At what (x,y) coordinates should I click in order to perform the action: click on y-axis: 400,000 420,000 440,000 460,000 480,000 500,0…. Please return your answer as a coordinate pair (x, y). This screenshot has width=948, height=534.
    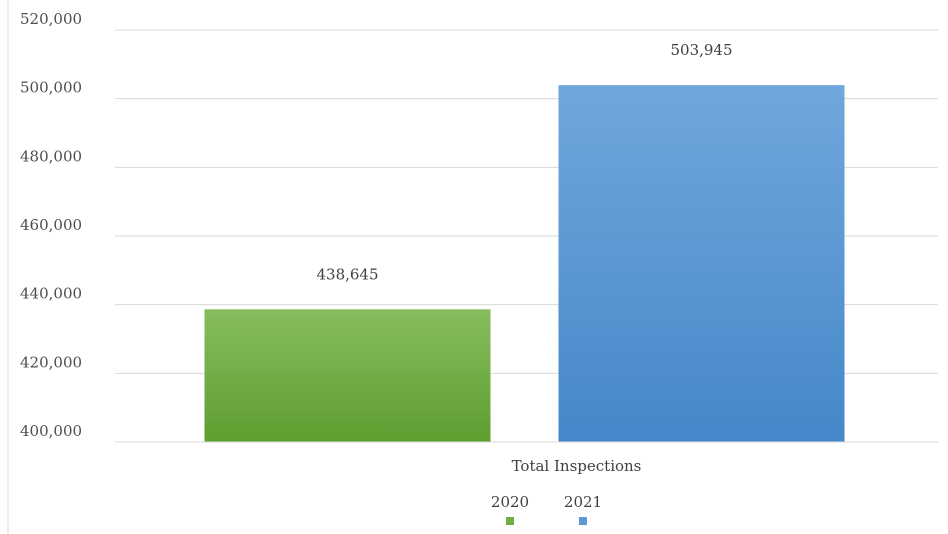
    Looking at the image, I should click on (51, 225).